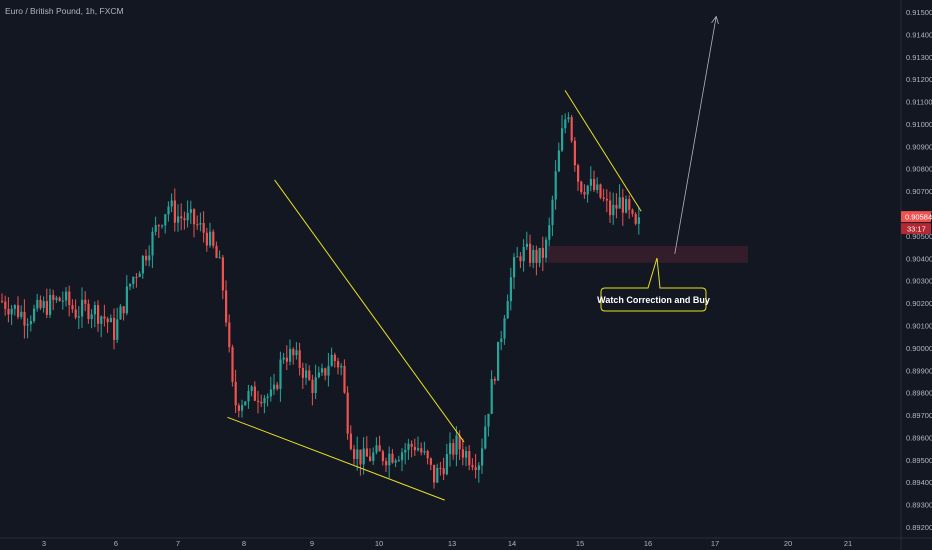 Image resolution: width=932 pixels, height=550 pixels. Describe the element at coordinates (848, 543) in the screenshot. I see `time-tick-label: 21` at that location.